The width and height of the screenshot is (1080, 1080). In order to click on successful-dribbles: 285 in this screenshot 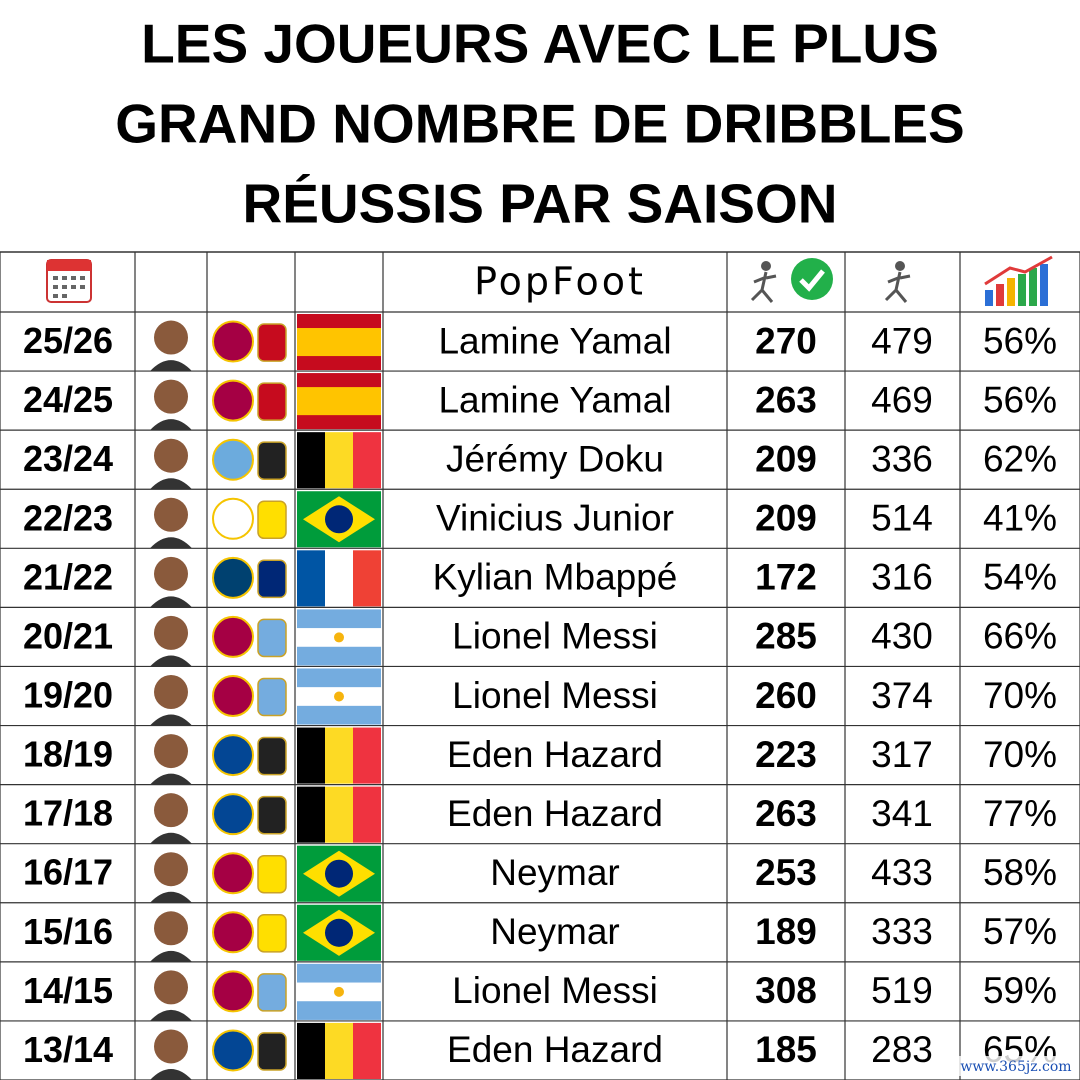, I will do `click(786, 636)`.